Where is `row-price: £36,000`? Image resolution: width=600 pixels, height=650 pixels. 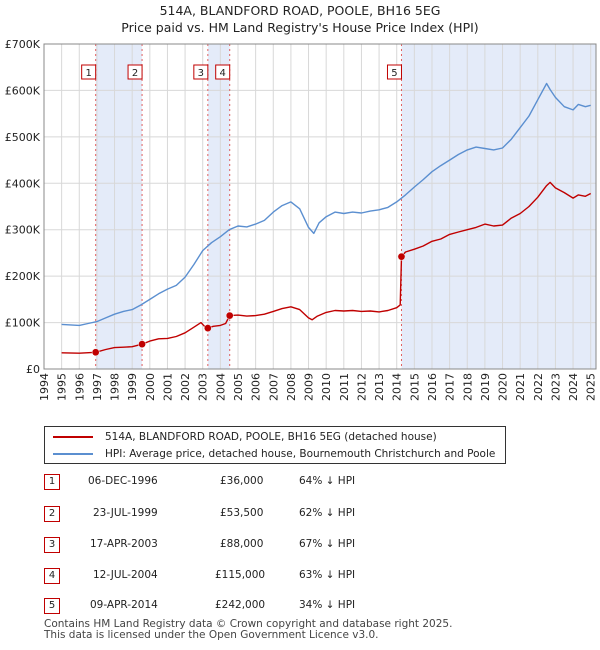 row-price: £36,000 is located at coordinates (242, 481).